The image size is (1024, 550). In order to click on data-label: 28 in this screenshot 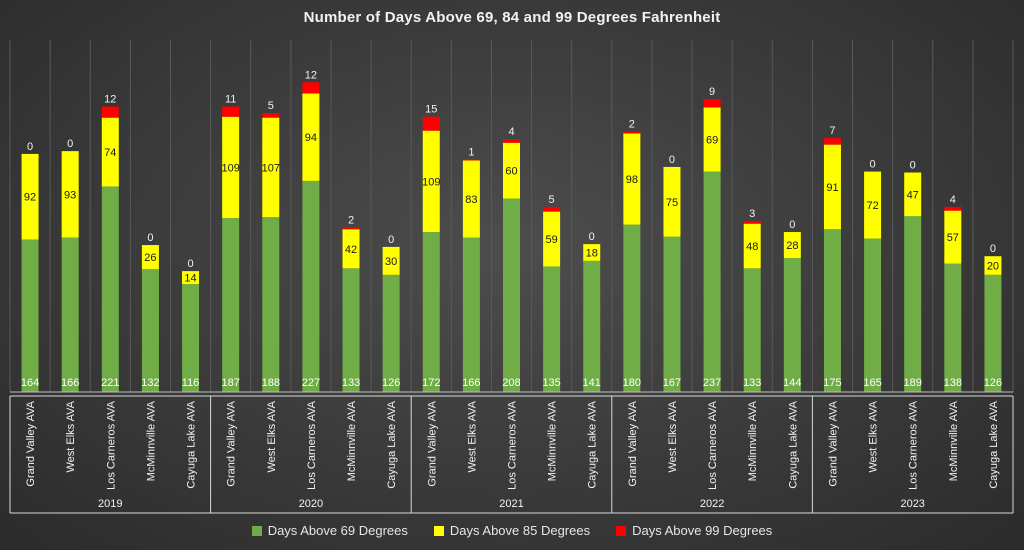, I will do `click(792, 246)`.